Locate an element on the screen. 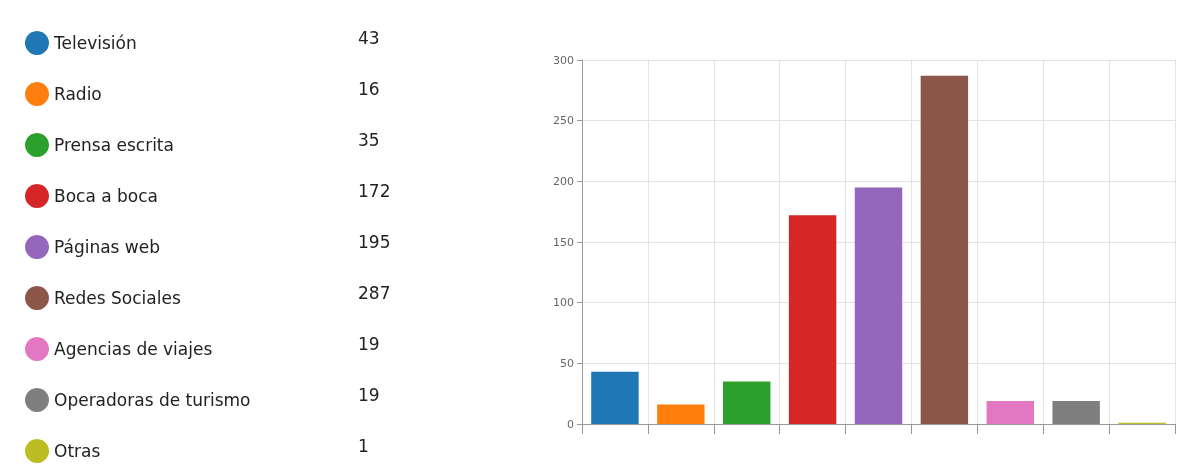 Image resolution: width=1190 pixels, height=468 pixels. text: 287 is located at coordinates (374, 292).